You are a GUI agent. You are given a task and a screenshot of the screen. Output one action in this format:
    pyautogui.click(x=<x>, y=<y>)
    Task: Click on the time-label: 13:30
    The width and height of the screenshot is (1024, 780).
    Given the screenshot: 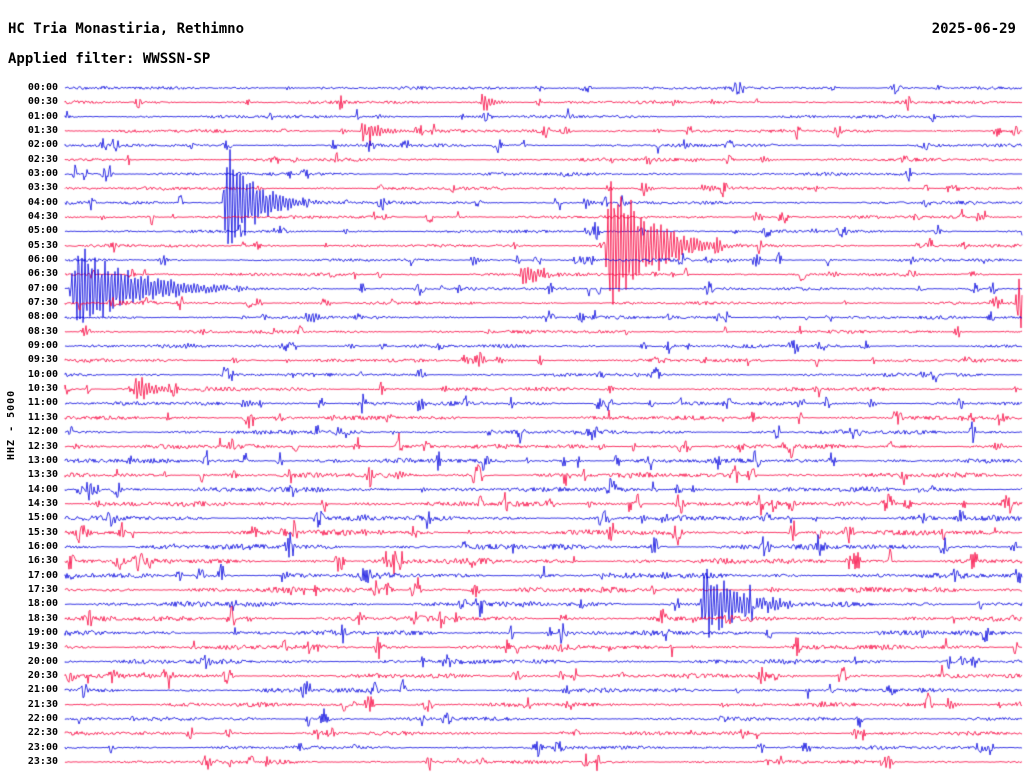 What is the action you would take?
    pyautogui.click(x=42, y=475)
    